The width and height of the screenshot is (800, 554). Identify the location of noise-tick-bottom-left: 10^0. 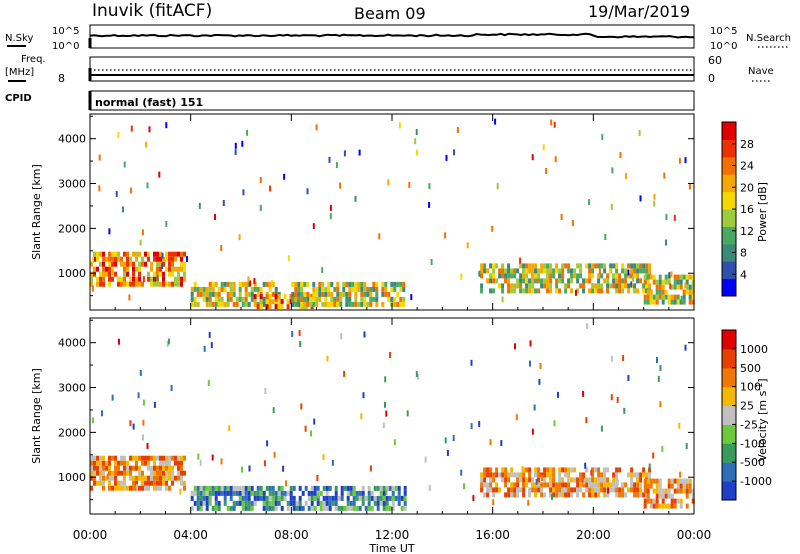
(65, 46).